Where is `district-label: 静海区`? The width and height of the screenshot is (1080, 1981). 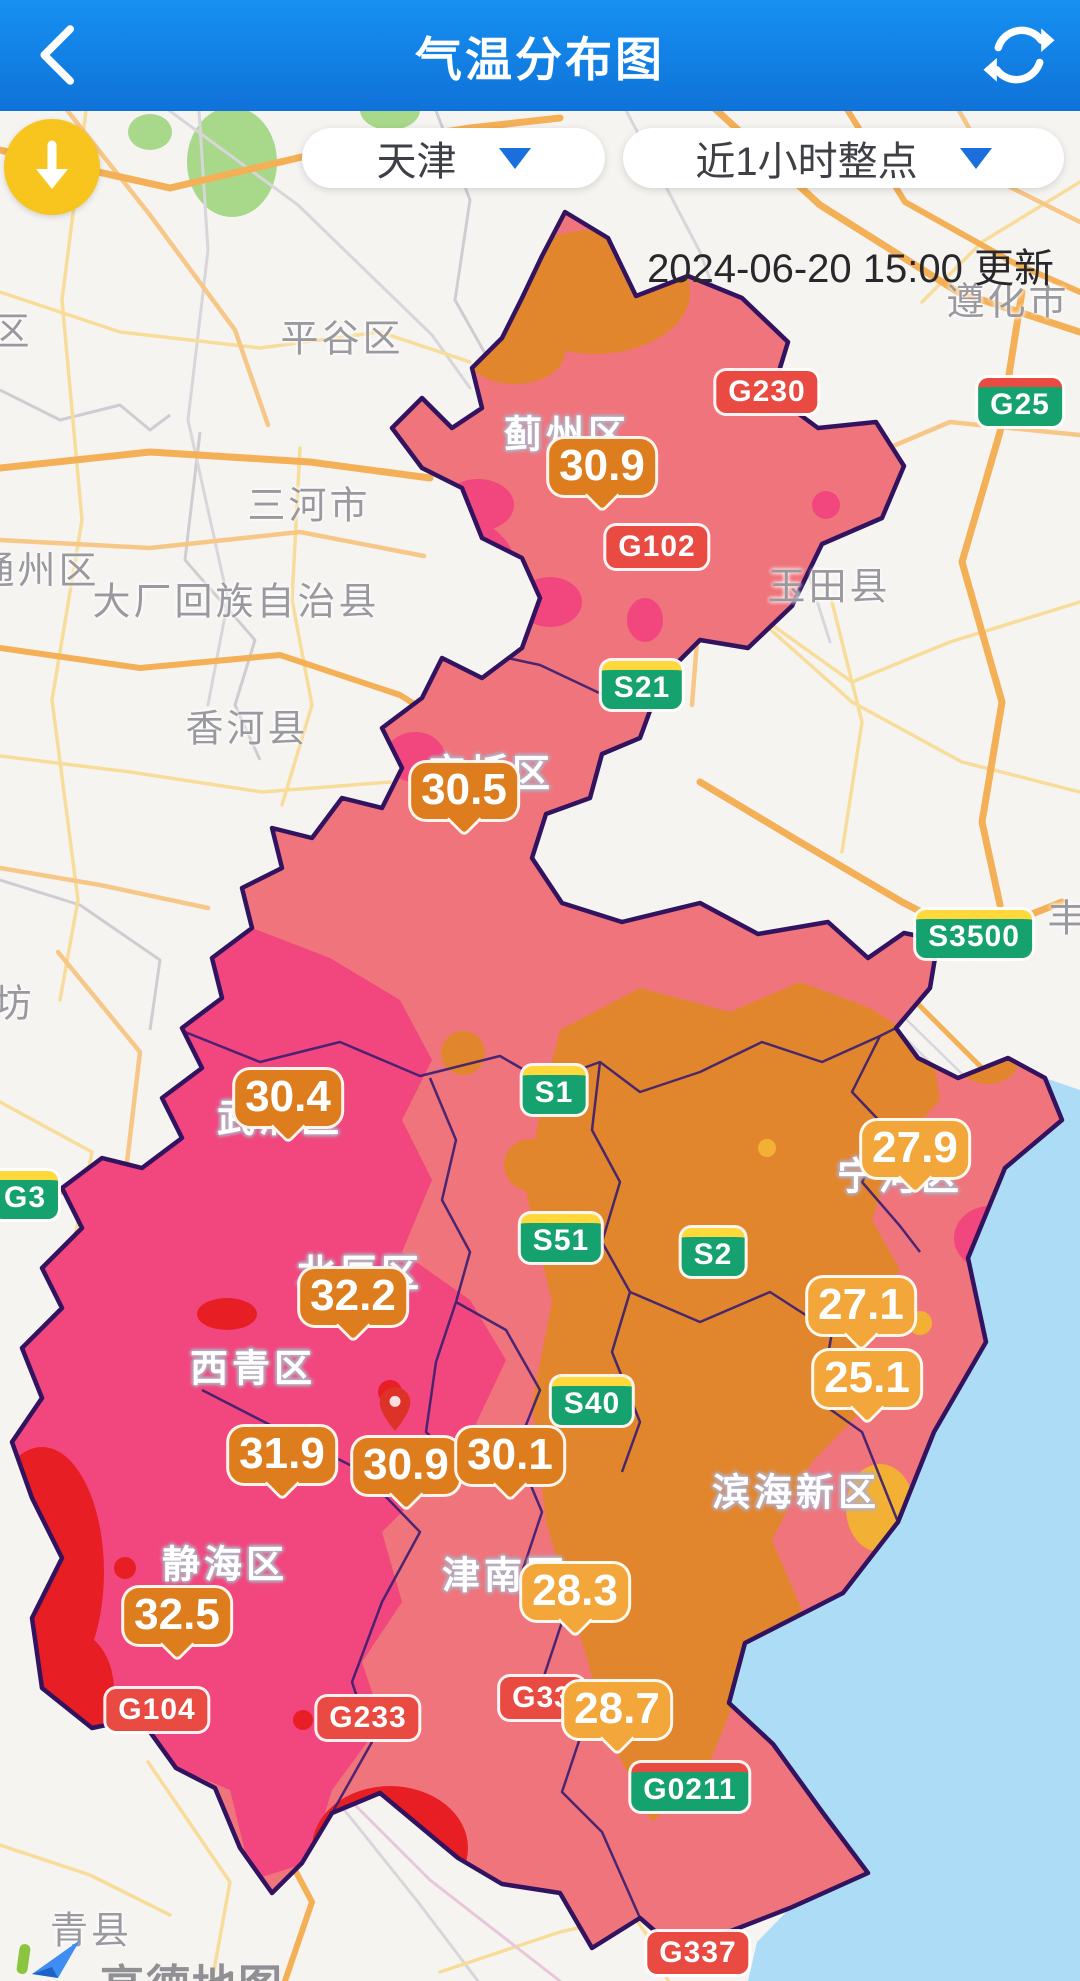 district-label: 静海区 is located at coordinates (225, 1565).